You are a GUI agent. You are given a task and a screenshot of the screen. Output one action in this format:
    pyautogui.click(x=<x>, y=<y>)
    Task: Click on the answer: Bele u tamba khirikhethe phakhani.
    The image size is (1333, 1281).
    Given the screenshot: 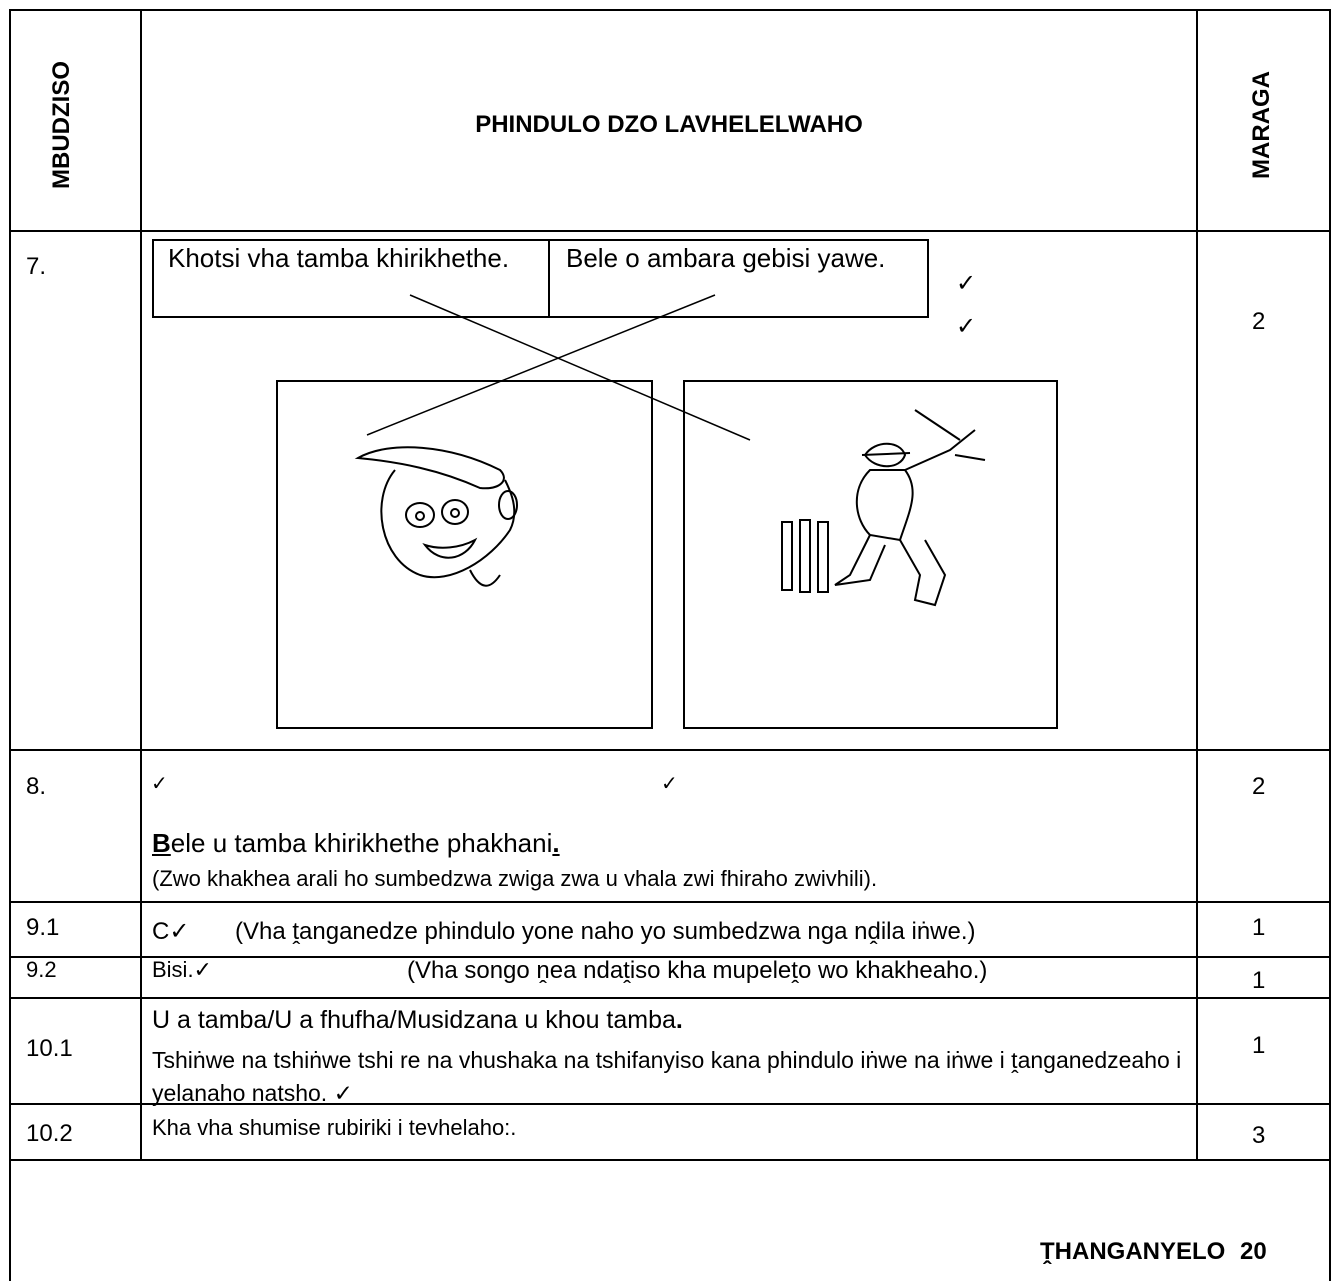 What is the action you would take?
    pyautogui.click(x=356, y=843)
    